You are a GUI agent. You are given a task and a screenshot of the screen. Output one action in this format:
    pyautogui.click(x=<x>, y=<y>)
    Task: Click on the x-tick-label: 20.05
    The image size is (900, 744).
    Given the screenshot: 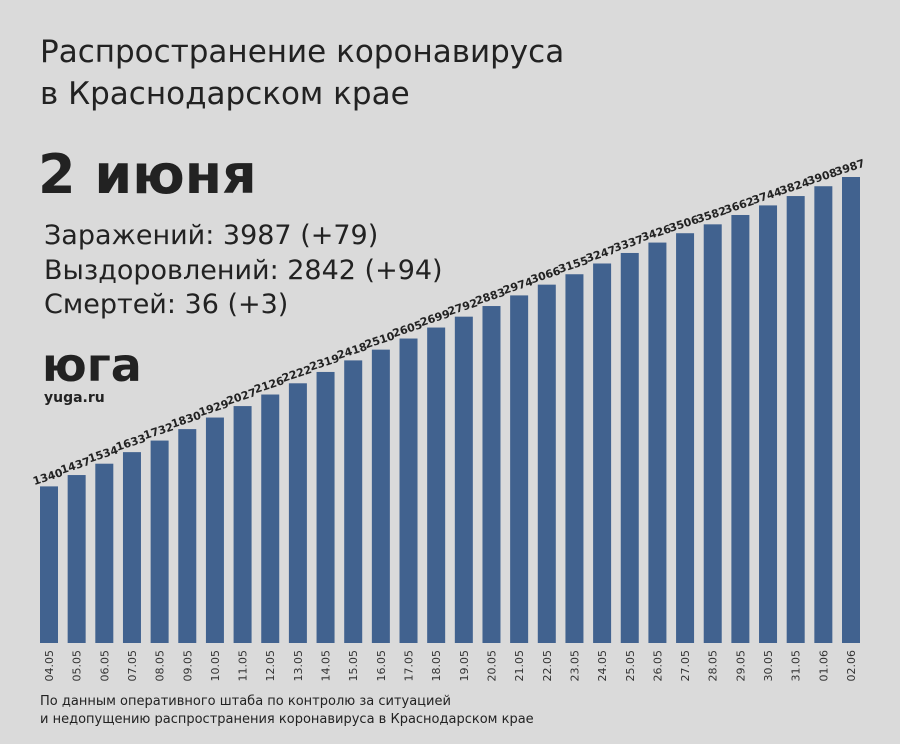 What is the action you would take?
    pyautogui.click(x=491, y=666)
    